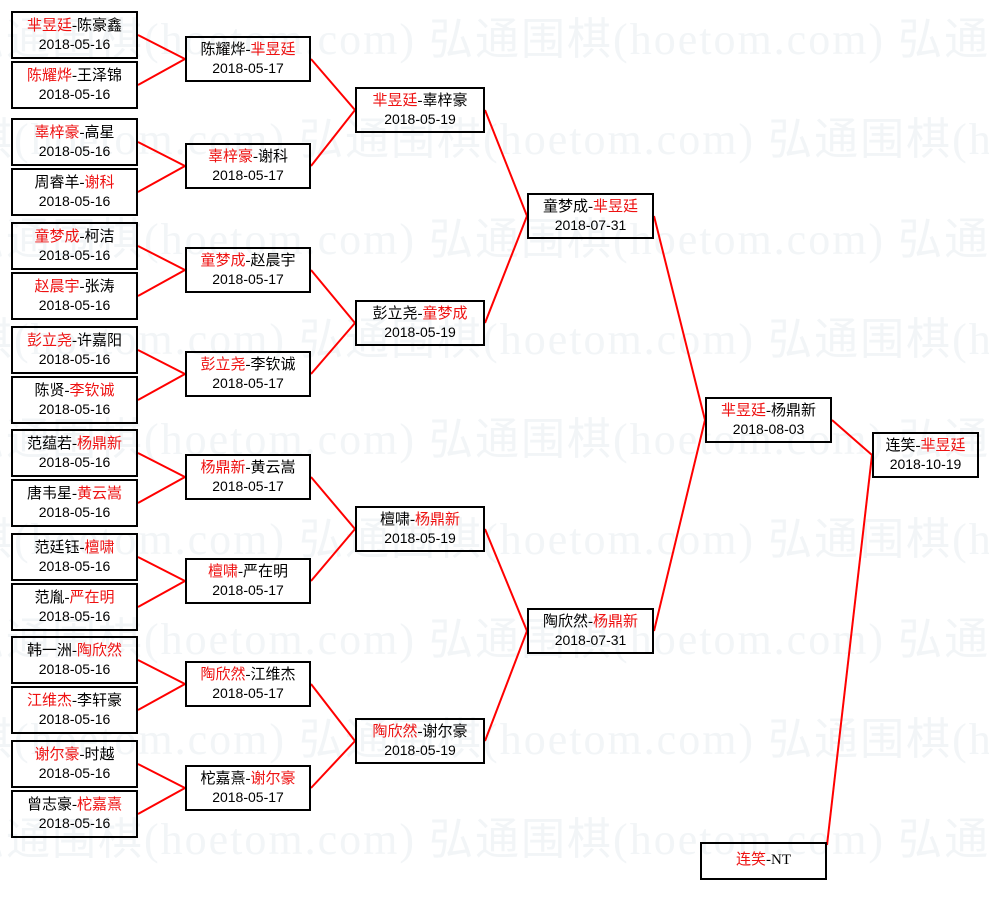  Describe the element at coordinates (395, 314) in the screenshot. I see `player-loser: 彭立尧` at that location.